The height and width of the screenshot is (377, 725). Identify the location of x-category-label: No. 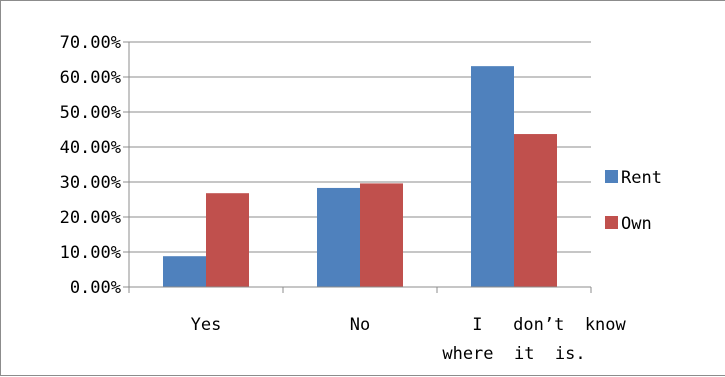
(360, 325).